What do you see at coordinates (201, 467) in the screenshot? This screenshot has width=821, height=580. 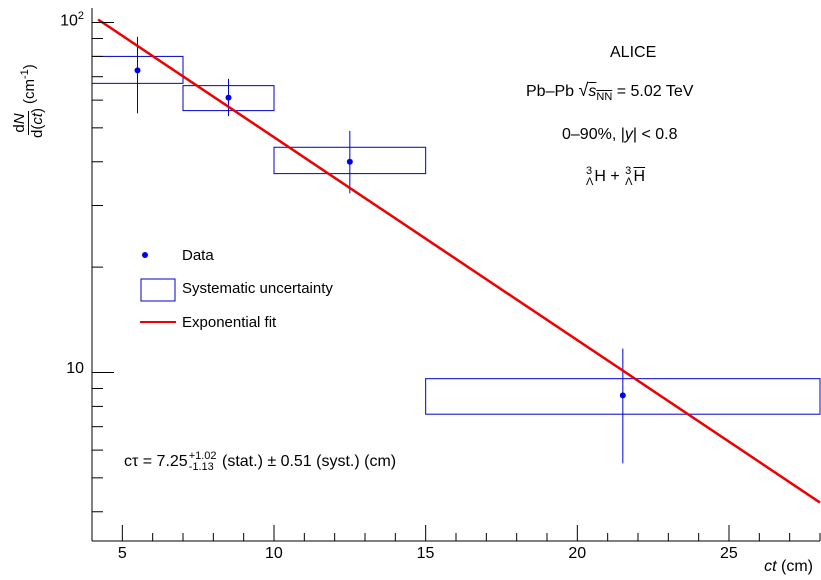 I see `ctau-err-minus: -1.13` at bounding box center [201, 467].